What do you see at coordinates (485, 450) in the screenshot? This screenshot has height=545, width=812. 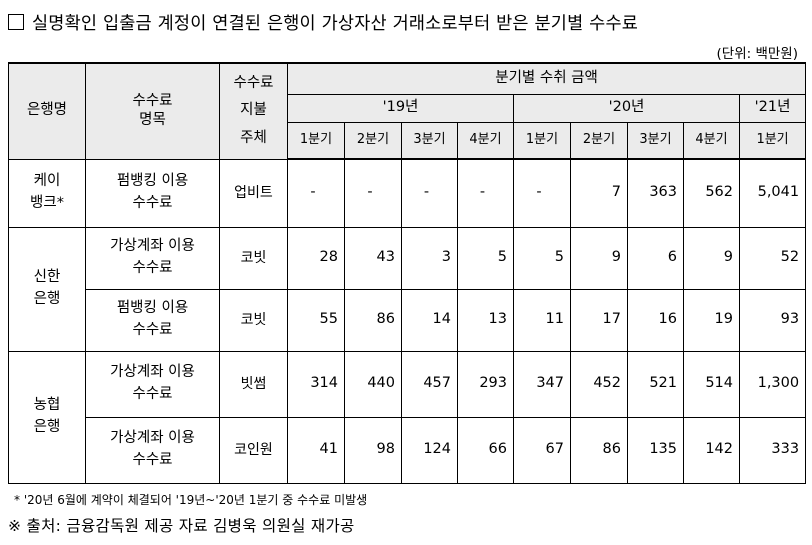 I see `value-cell: 66` at bounding box center [485, 450].